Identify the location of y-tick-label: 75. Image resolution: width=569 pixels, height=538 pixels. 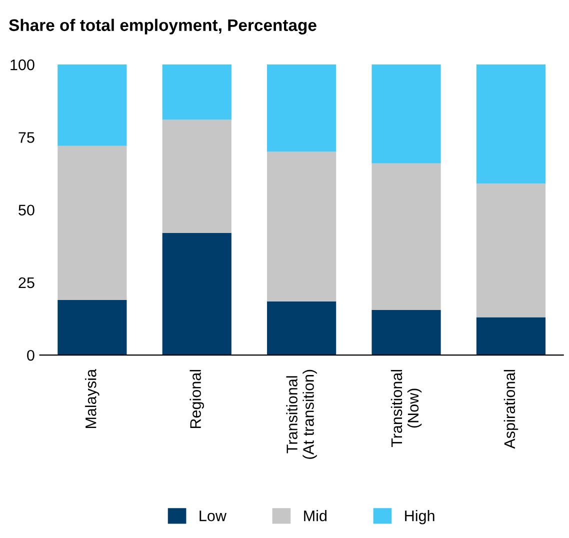
(26, 137).